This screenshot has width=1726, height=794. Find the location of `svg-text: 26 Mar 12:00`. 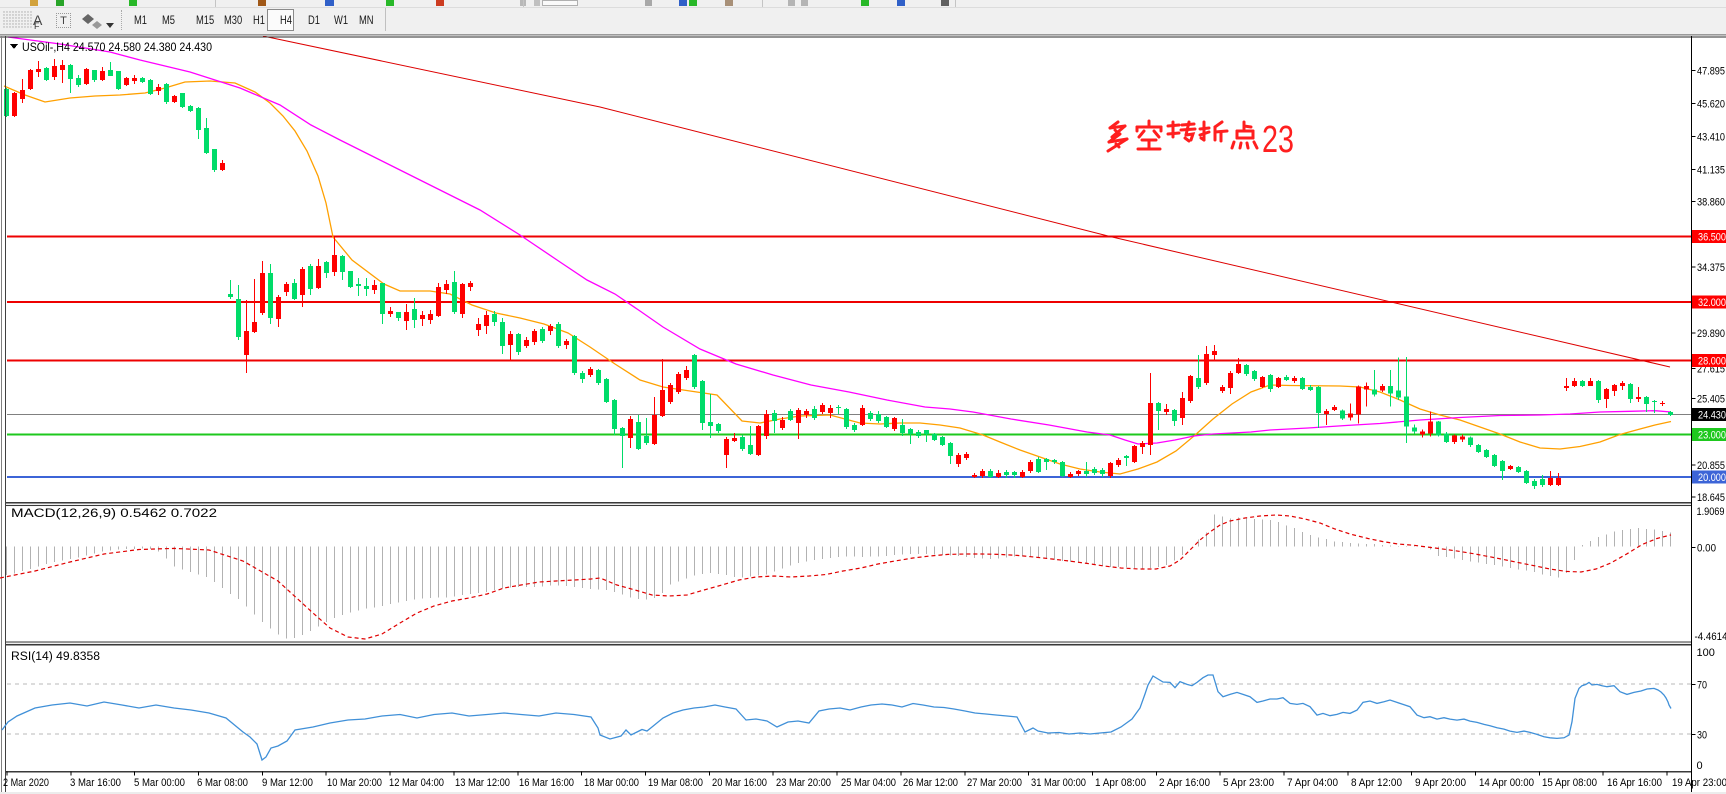

svg-text: 26 Mar 12:00 is located at coordinates (930, 783).